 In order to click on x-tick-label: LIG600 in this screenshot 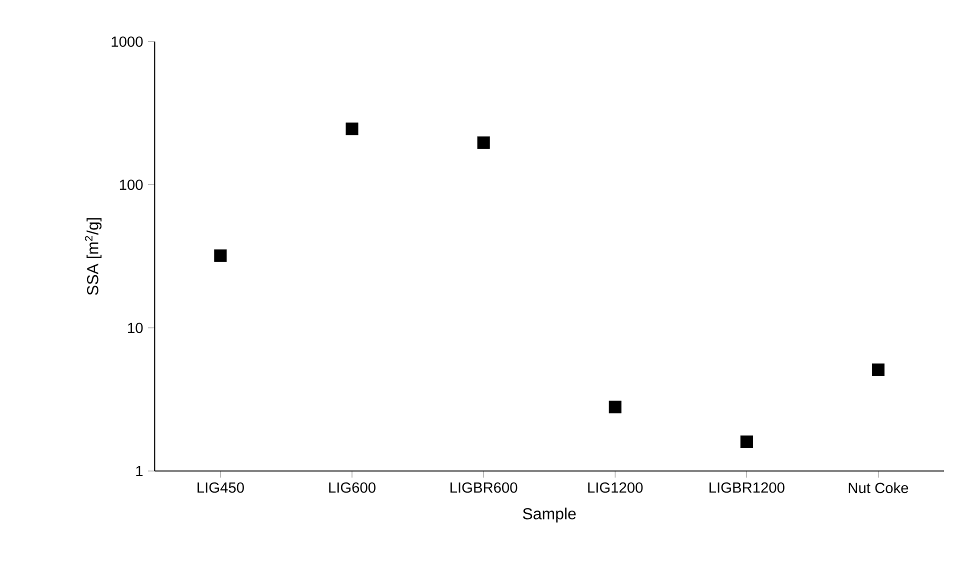, I will do `click(352, 487)`.